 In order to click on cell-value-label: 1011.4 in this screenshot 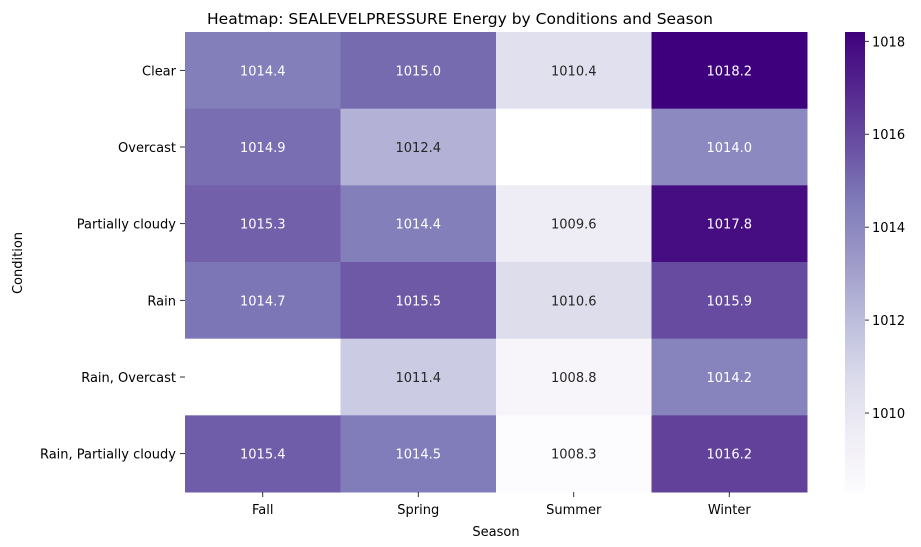, I will do `click(419, 378)`.